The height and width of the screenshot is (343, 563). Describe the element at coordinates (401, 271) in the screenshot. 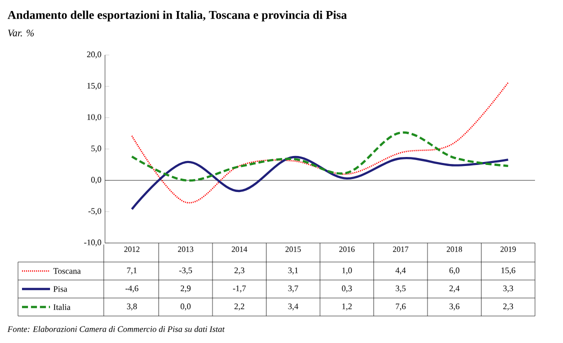

I see `data-label: 4,4` at that location.